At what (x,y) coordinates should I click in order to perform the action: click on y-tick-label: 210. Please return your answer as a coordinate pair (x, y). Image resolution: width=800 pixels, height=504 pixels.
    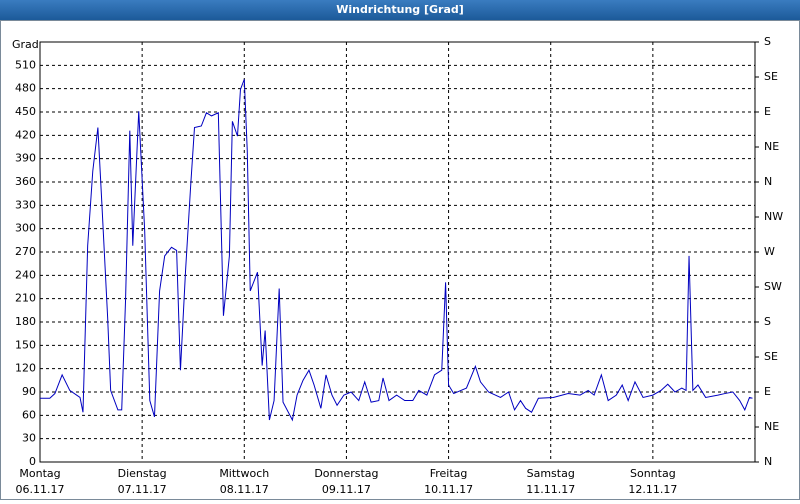
    Looking at the image, I should click on (25, 298).